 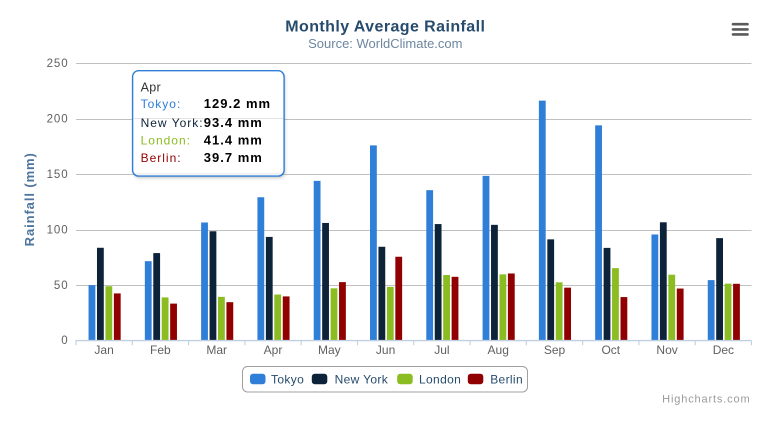 I want to click on svg-text: Aug, so click(x=498, y=350).